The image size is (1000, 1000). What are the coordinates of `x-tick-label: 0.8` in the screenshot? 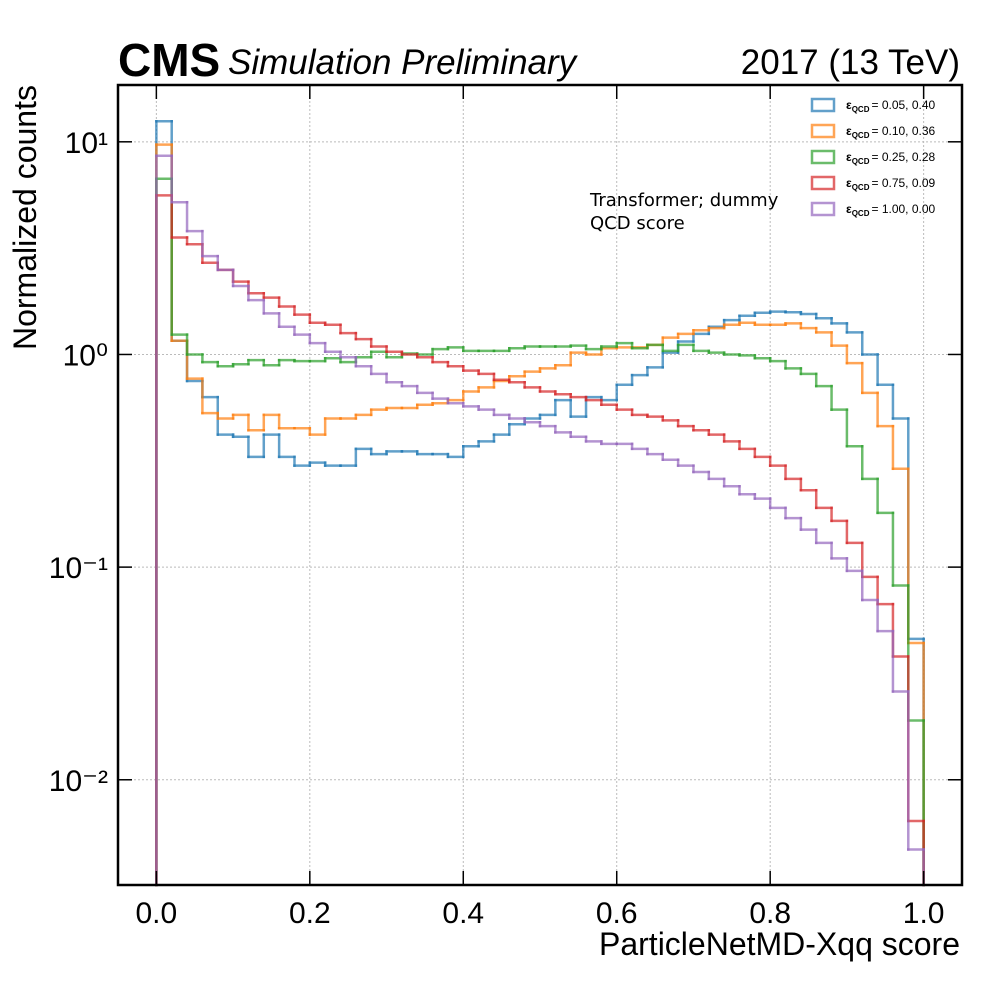 It's located at (770, 913).